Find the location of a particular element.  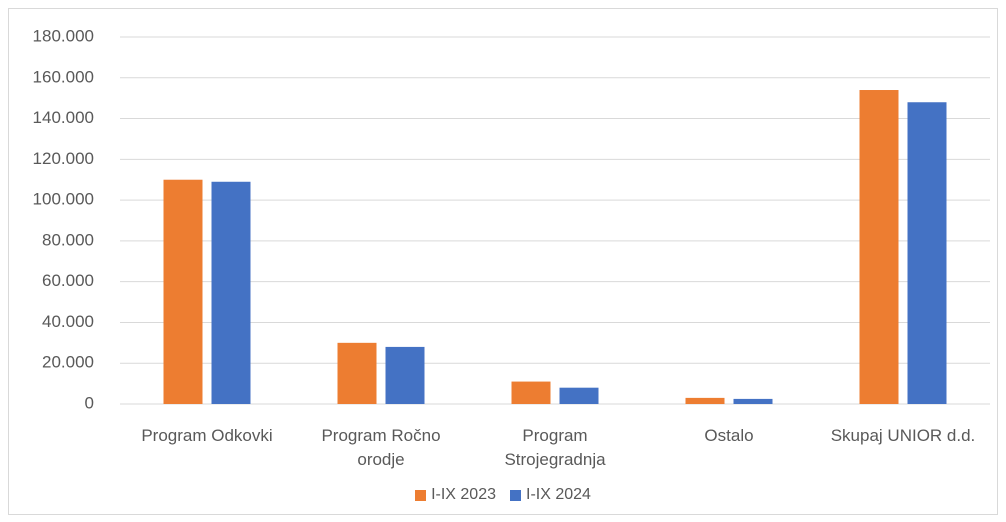

y-tick-label: 40.000 is located at coordinates (68, 321).